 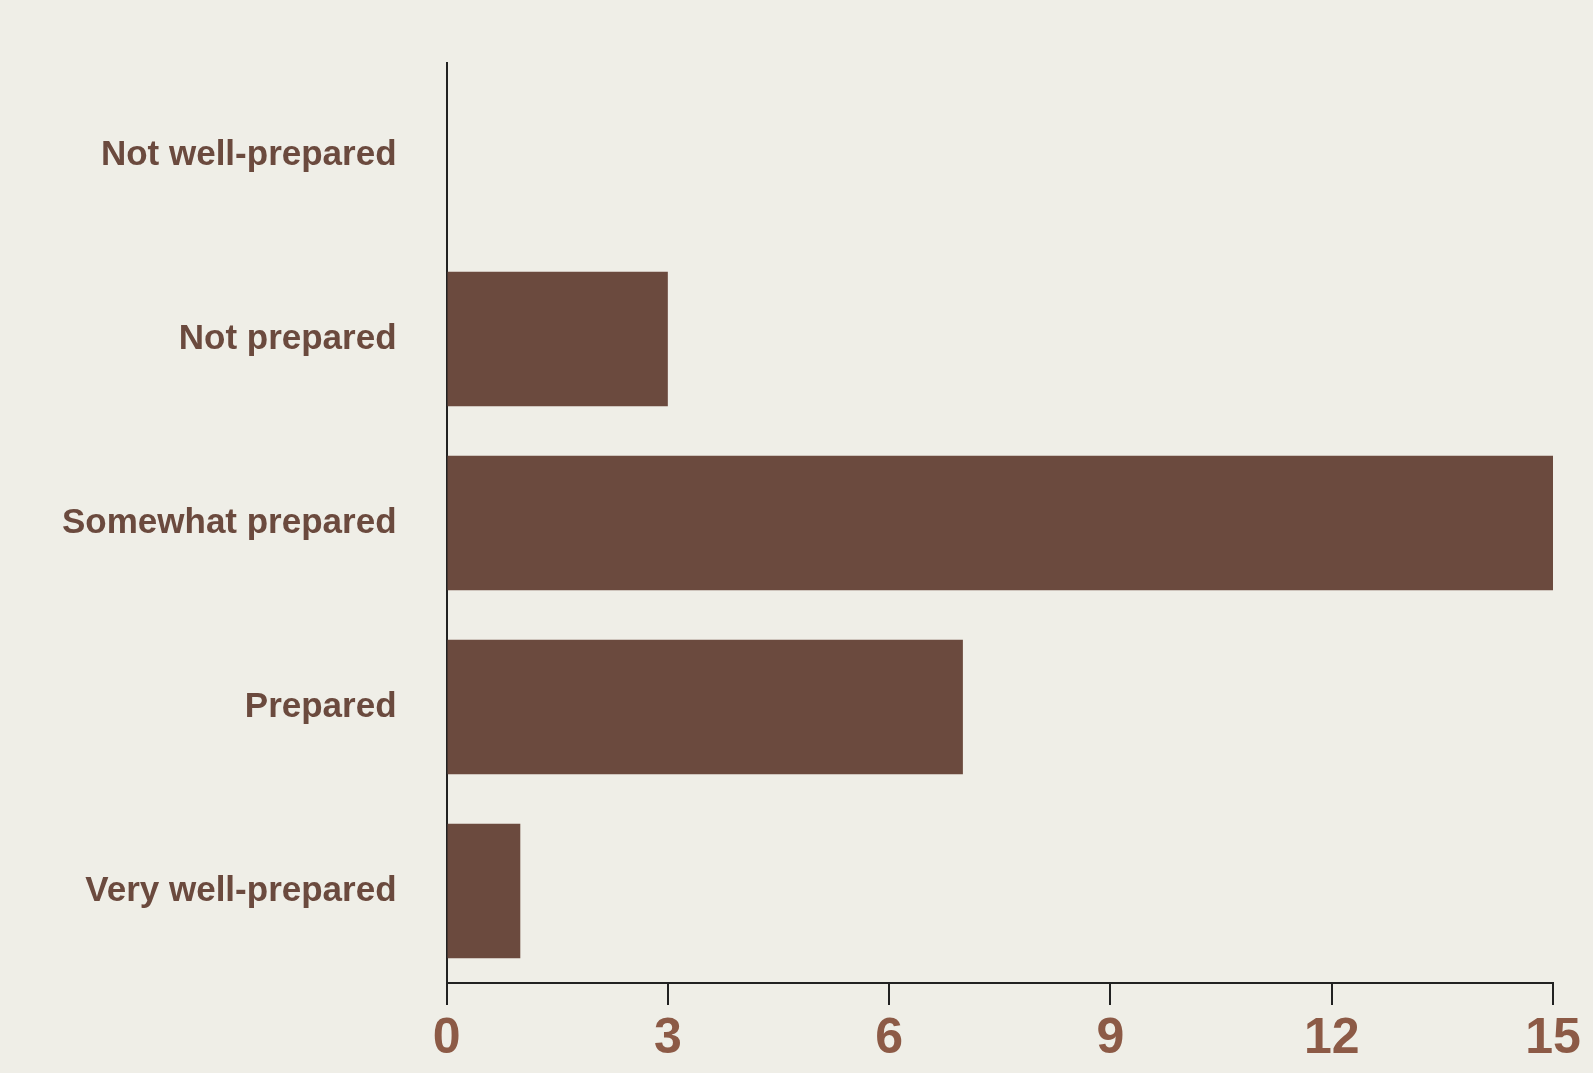 What do you see at coordinates (889, 1035) in the screenshot?
I see `x-tick-label: 6` at bounding box center [889, 1035].